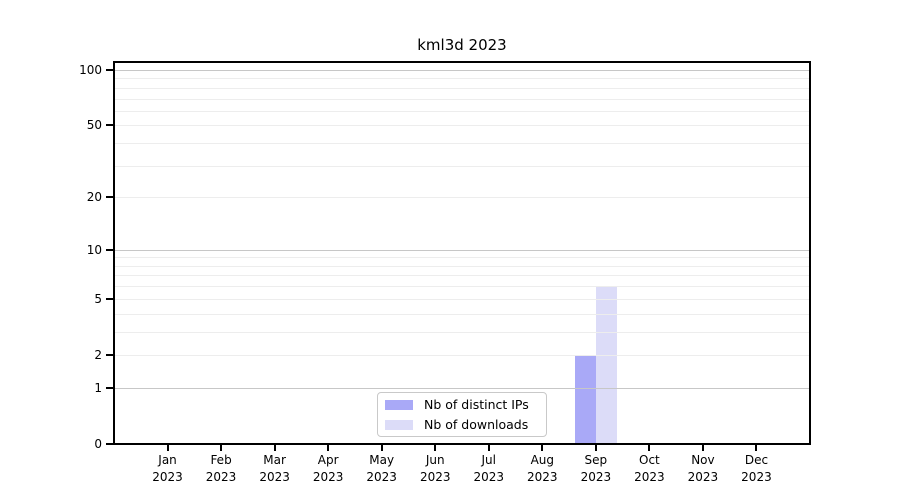  I want to click on y-tick-label-50: 50, so click(94, 125).